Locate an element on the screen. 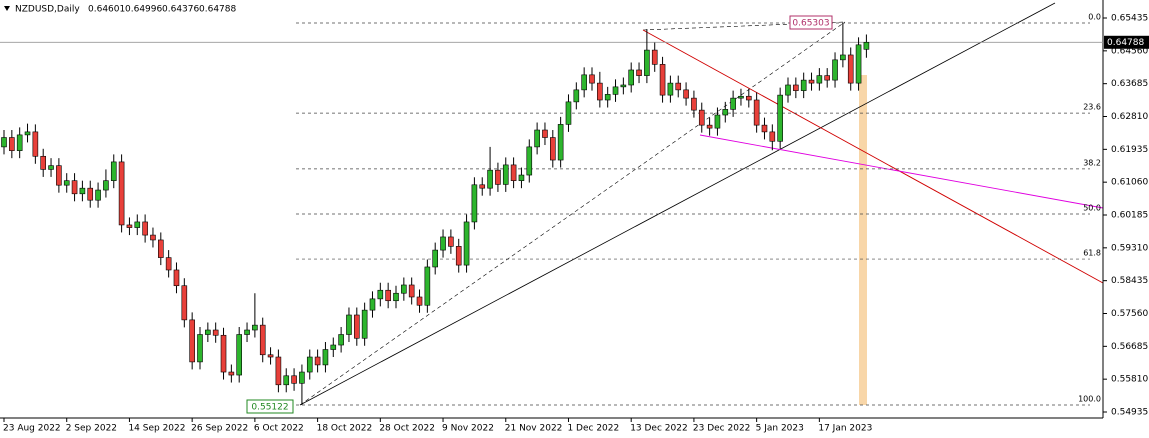 The height and width of the screenshot is (438, 1149). fib-level-label: 61.8 is located at coordinates (1092, 253).